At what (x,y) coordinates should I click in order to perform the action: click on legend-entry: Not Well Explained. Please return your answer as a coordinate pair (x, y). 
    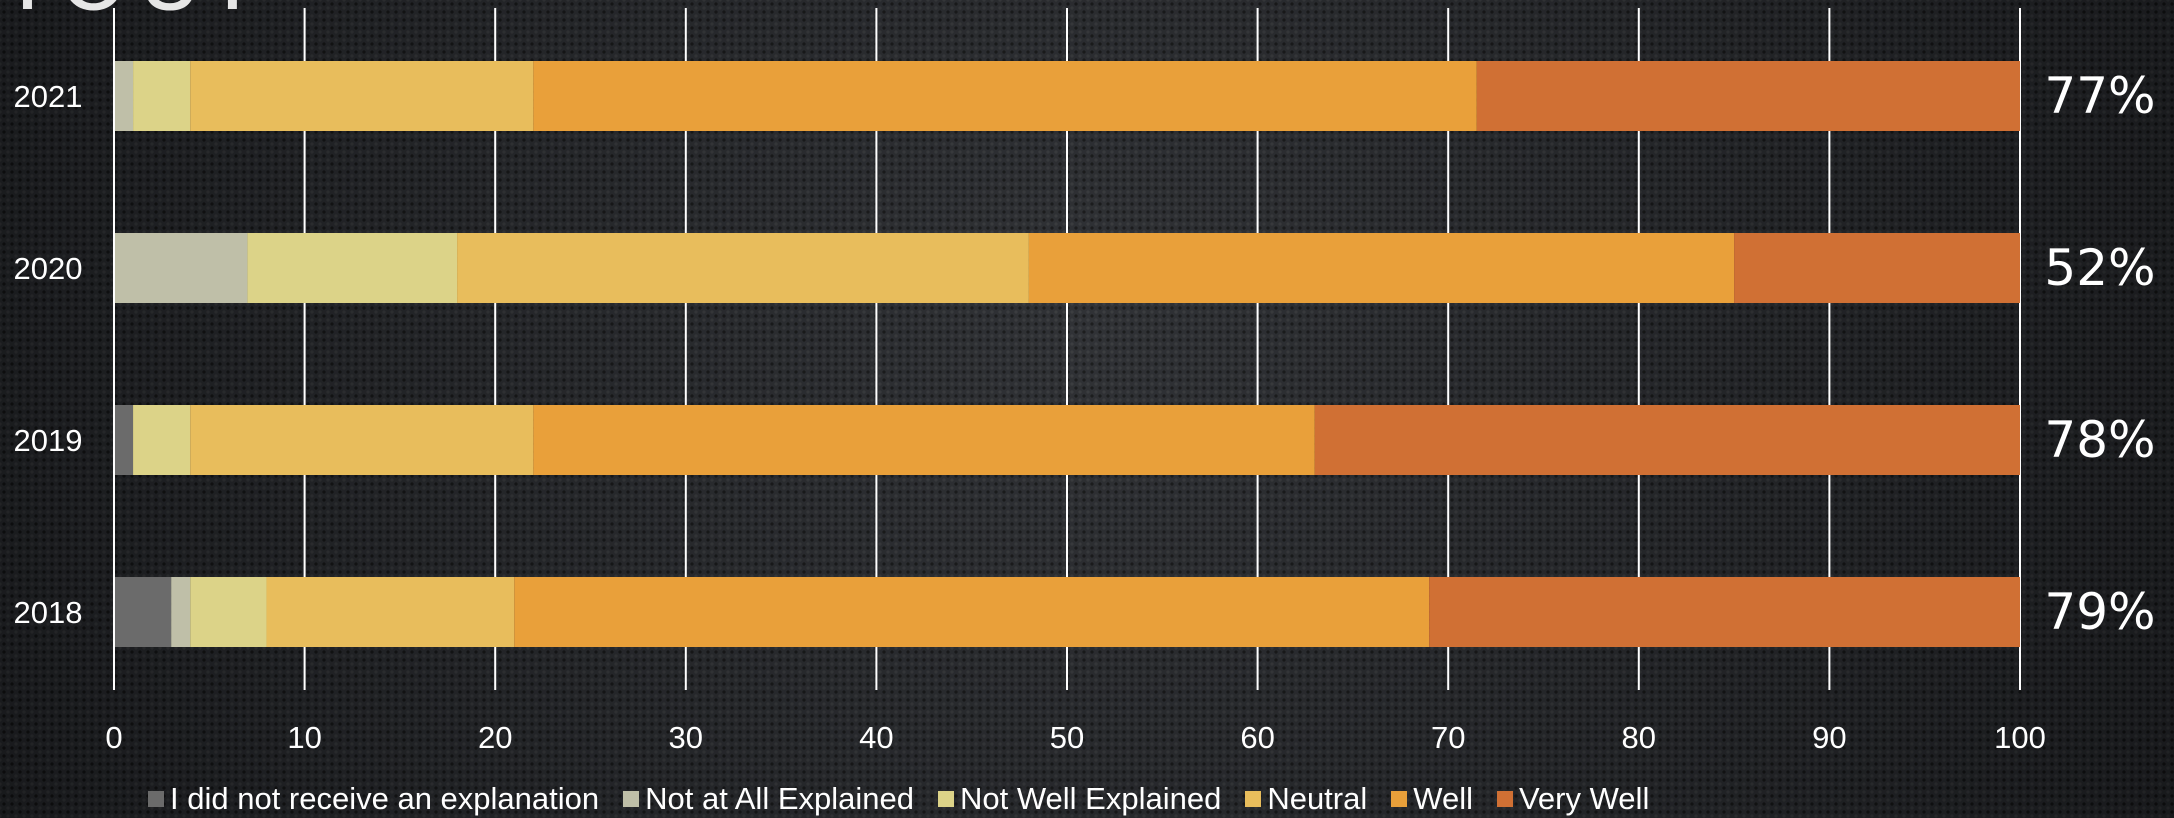
    Looking at the image, I should click on (1079, 799).